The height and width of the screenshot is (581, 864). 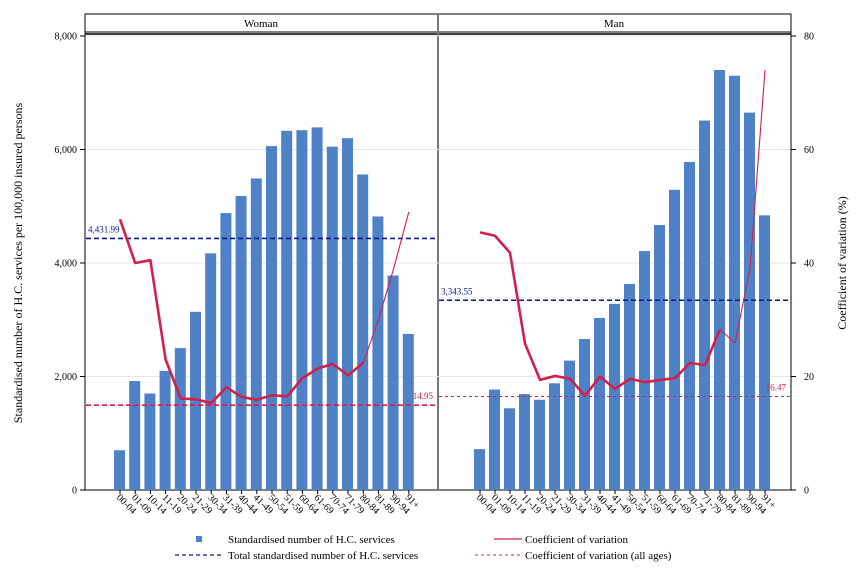 I want to click on y-tick-label: 0, so click(x=74, y=491).